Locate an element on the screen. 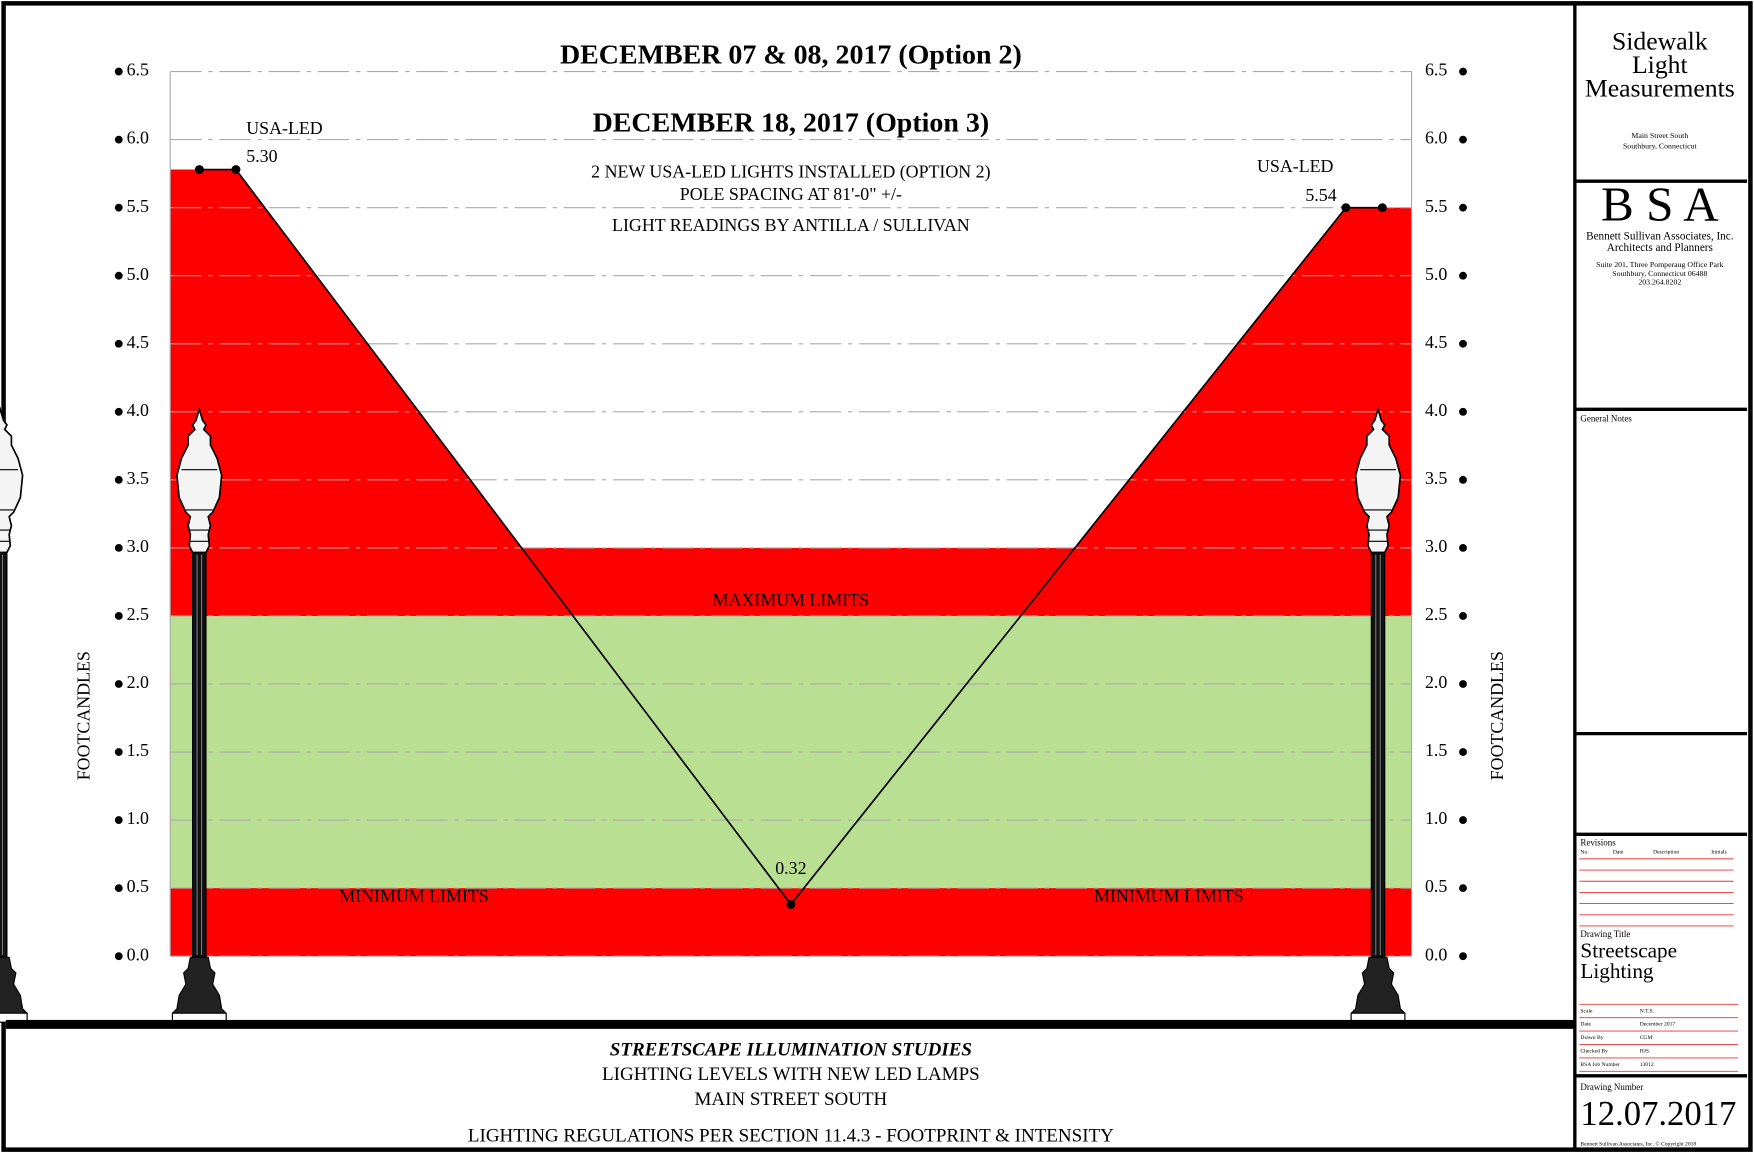  firm-name: Bennett Sullivan Associates, Inc. is located at coordinates (1660, 237).